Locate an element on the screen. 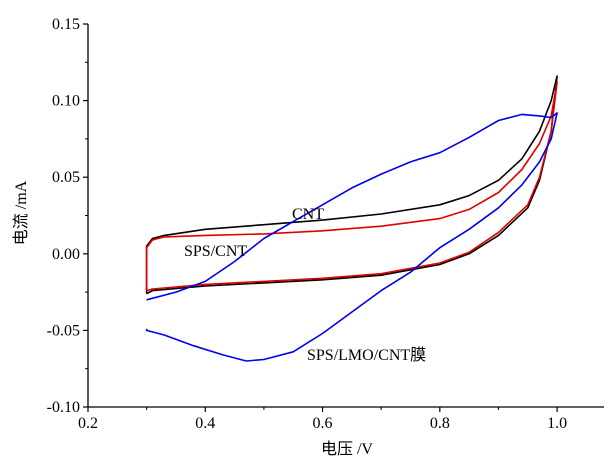  x-tick-label: 0.8 is located at coordinates (440, 423).